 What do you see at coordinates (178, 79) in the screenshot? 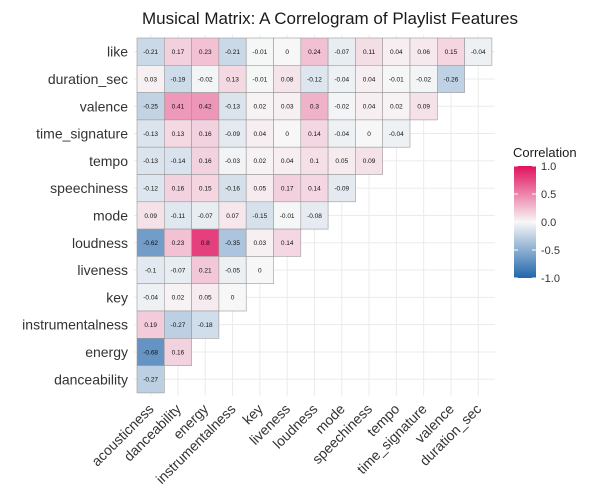
I see `heatmap-cell: -0.19` at bounding box center [178, 79].